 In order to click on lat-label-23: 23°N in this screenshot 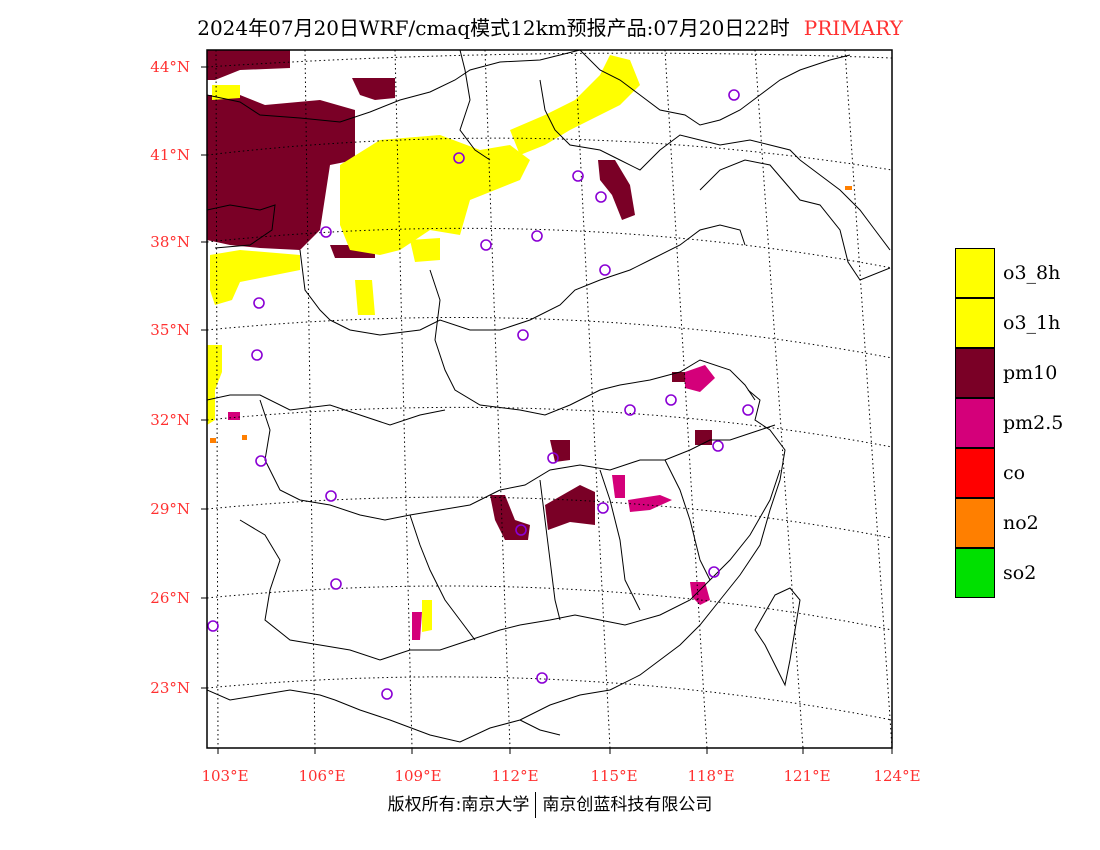, I will do `click(170, 688)`.